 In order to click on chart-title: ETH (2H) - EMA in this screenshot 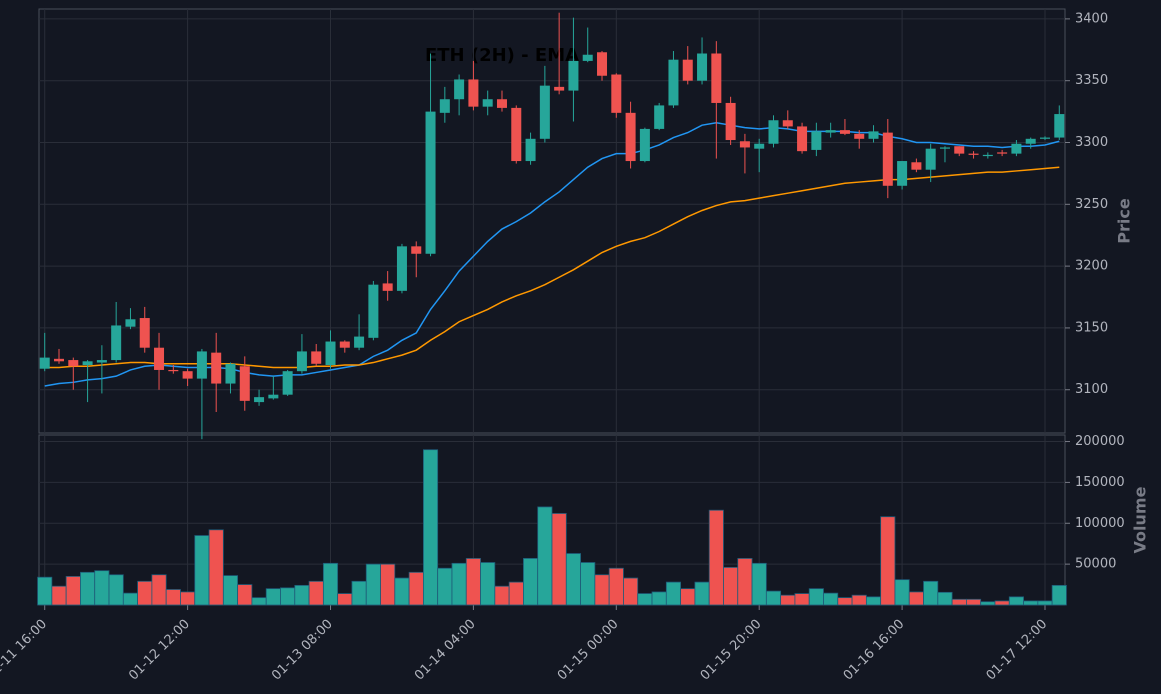, I will do `click(502, 55)`.